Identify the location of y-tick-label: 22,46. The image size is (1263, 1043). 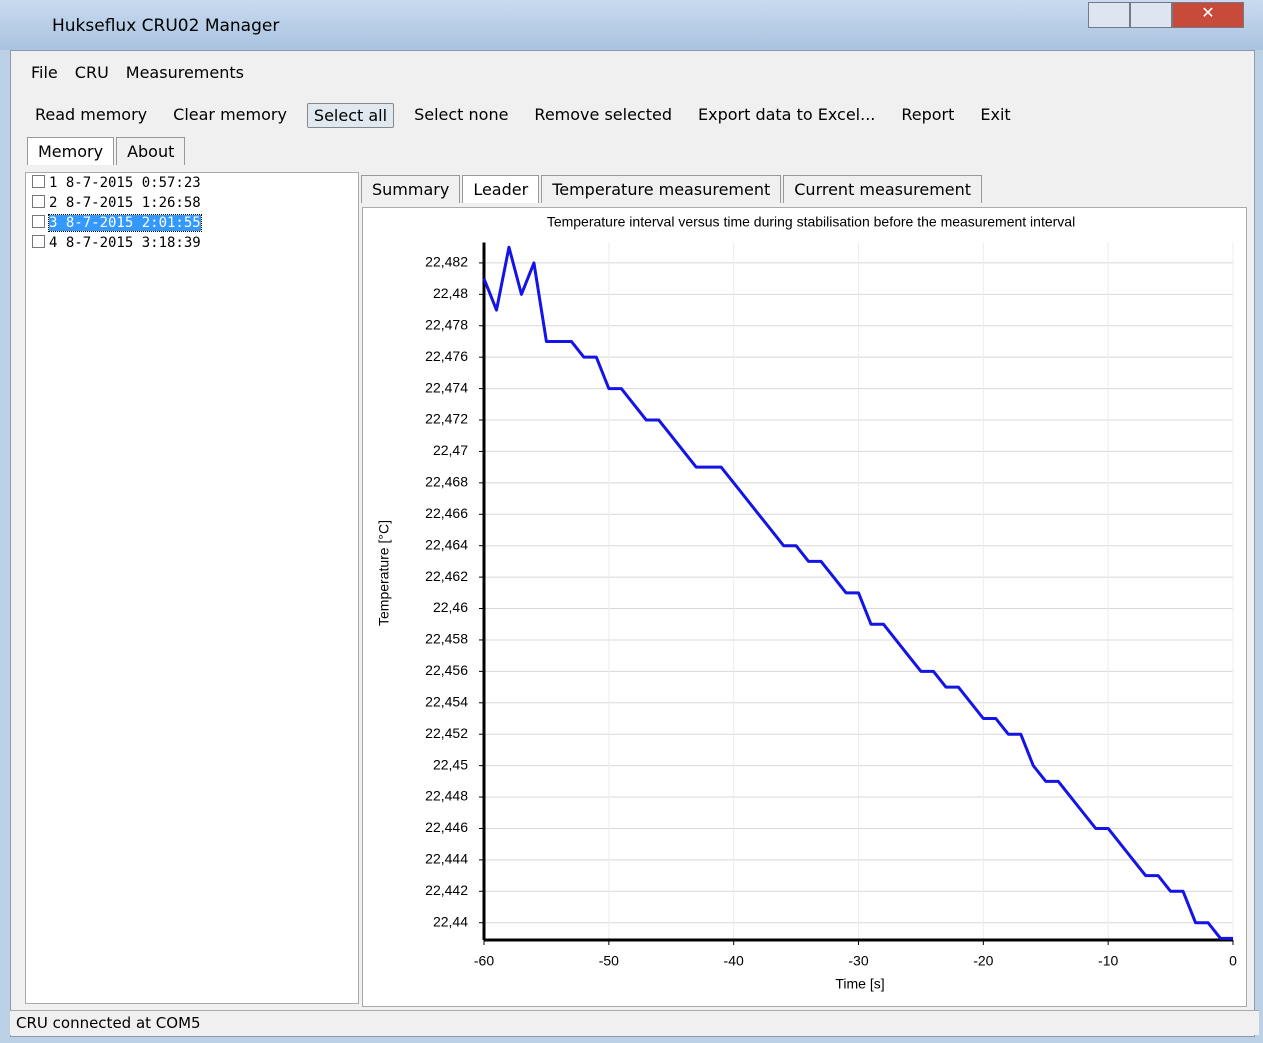
(450, 607).